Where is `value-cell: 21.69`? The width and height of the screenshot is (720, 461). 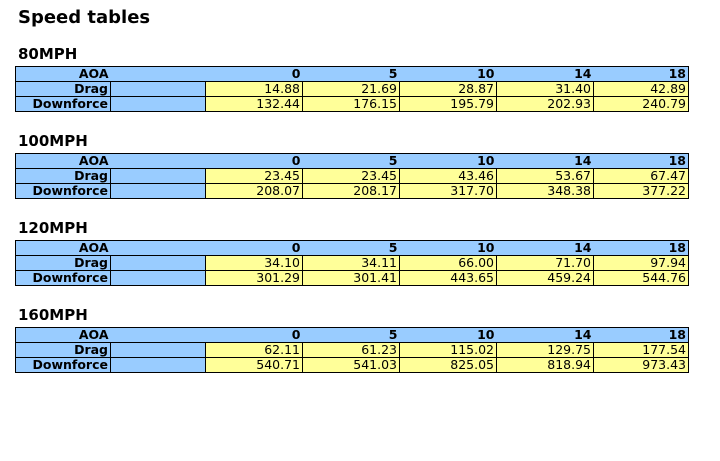
value-cell: 21.69 is located at coordinates (351, 89).